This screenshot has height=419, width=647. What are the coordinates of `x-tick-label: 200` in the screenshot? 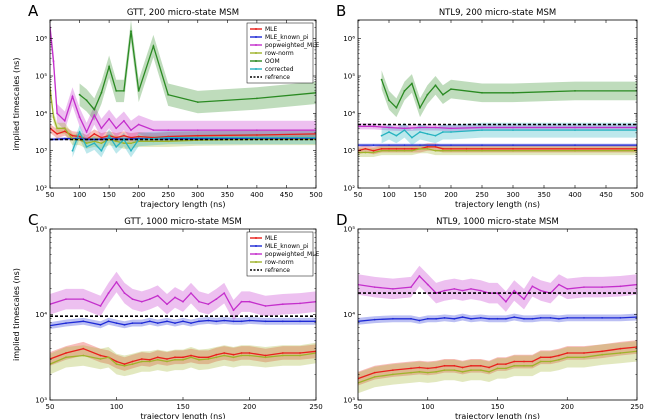 It's located at (450, 195).